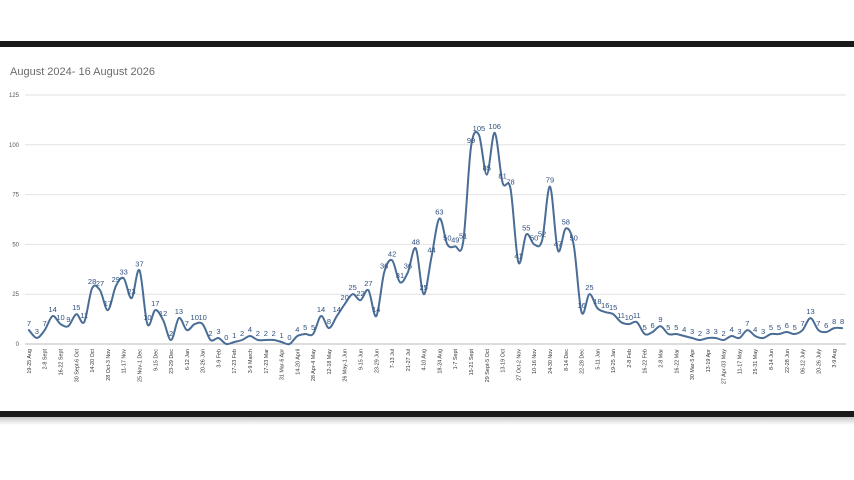 The width and height of the screenshot is (854, 480). What do you see at coordinates (740, 361) in the screenshot?
I see `x-tick-label: 11-17 May` at bounding box center [740, 361].